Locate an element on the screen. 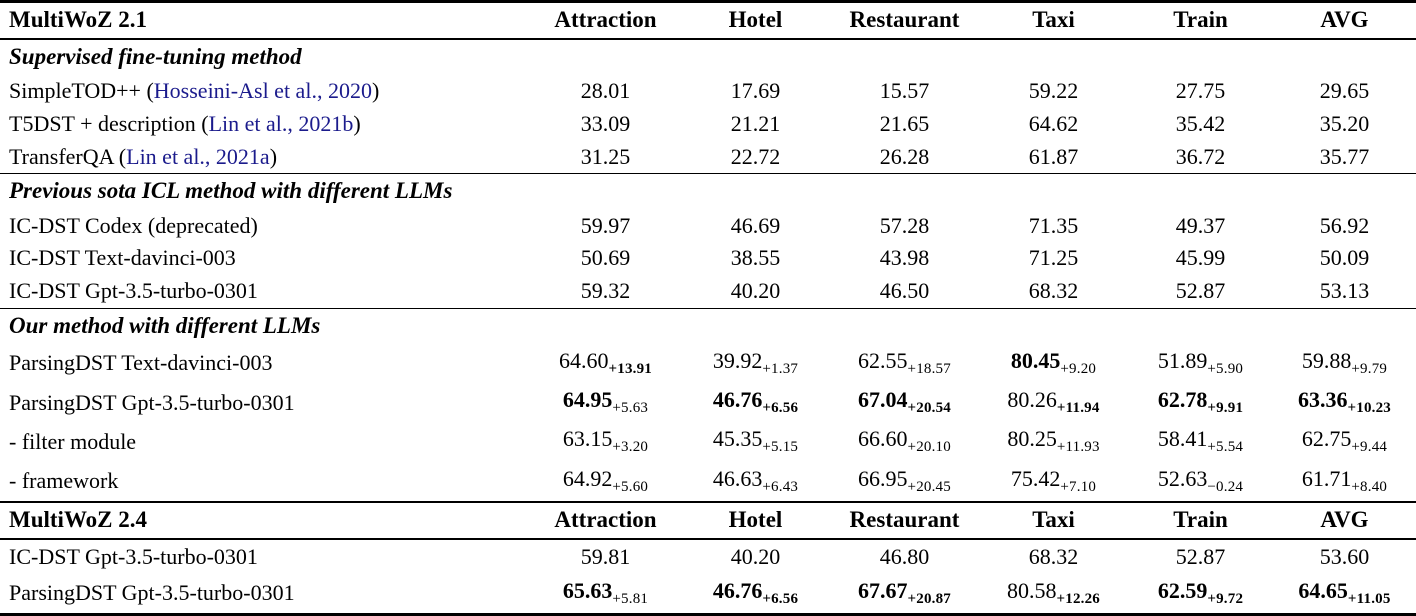 This screenshot has height=616, width=1416. metric-cell: 46.80 is located at coordinates (904, 556).